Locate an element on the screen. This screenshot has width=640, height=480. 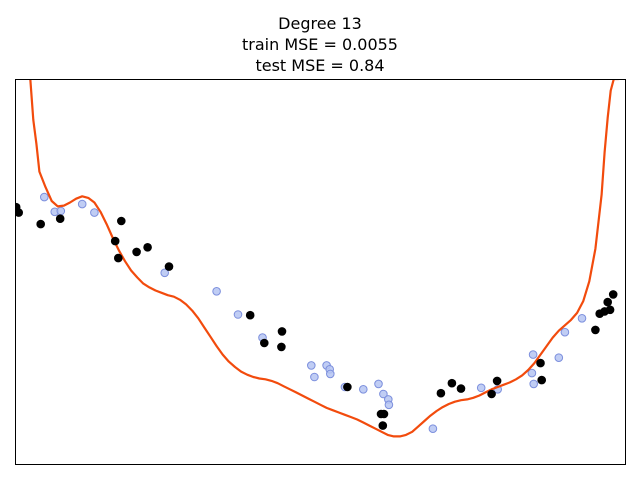
title-line-test-mse: test MSE = 0.84 is located at coordinates (319, 65).